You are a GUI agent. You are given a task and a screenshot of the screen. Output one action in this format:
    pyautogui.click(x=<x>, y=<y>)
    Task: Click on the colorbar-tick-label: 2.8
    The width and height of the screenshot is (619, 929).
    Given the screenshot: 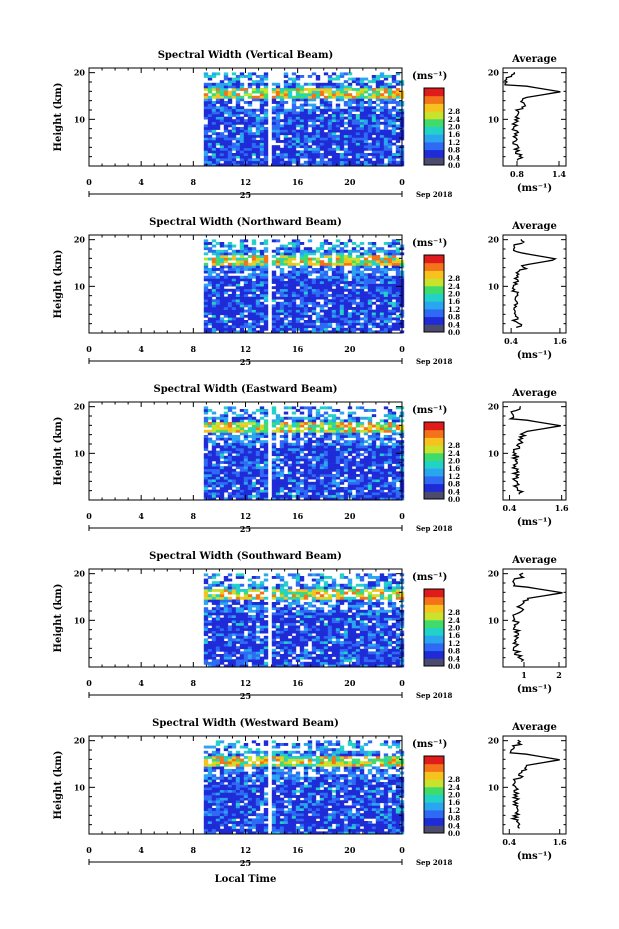 What is the action you would take?
    pyautogui.click(x=454, y=111)
    